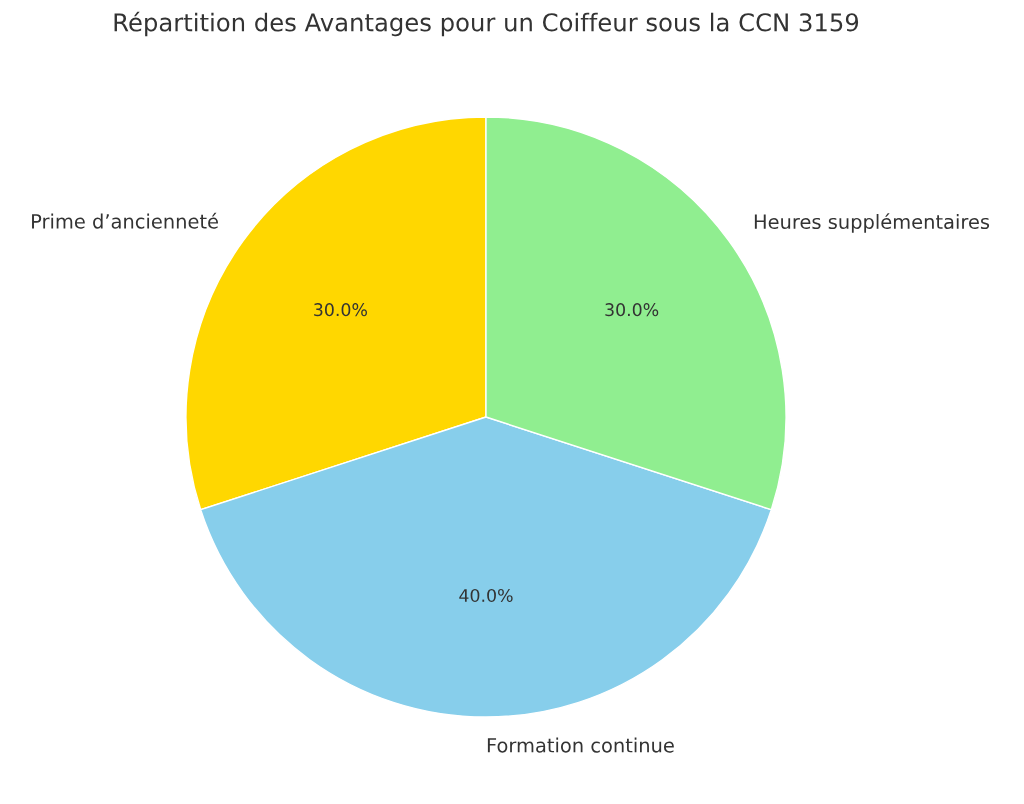 The width and height of the screenshot is (1024, 804). What do you see at coordinates (486, 595) in the screenshot?
I see `data-label: 40.0%` at bounding box center [486, 595].